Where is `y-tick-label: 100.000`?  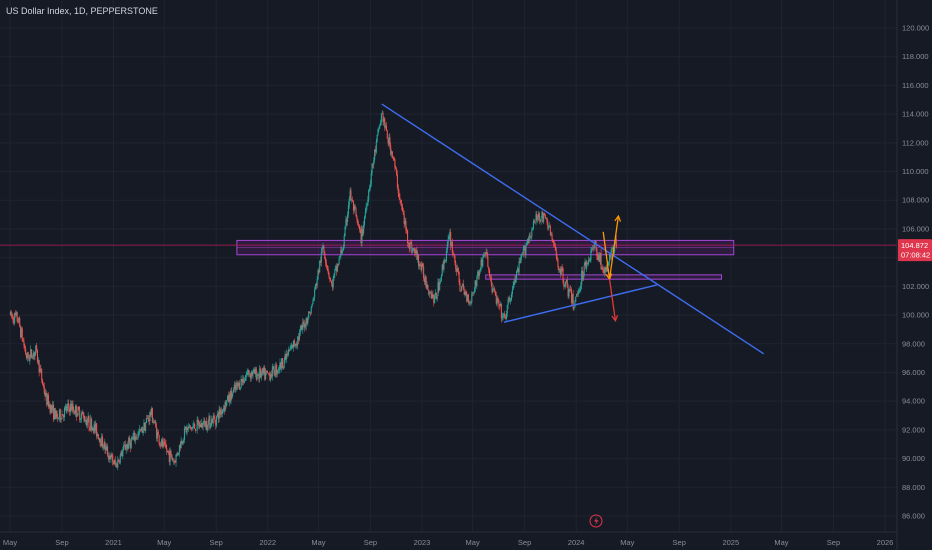 y-tick-label: 100.000 is located at coordinates (915, 315).